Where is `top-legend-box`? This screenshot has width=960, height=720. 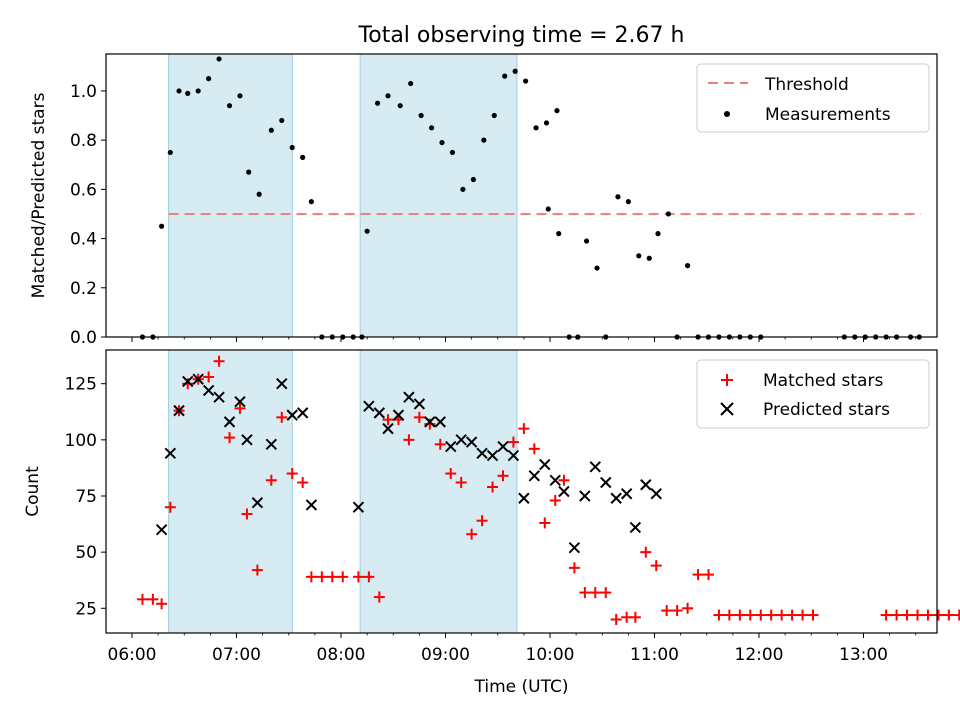
top-legend-box is located at coordinates (813, 98).